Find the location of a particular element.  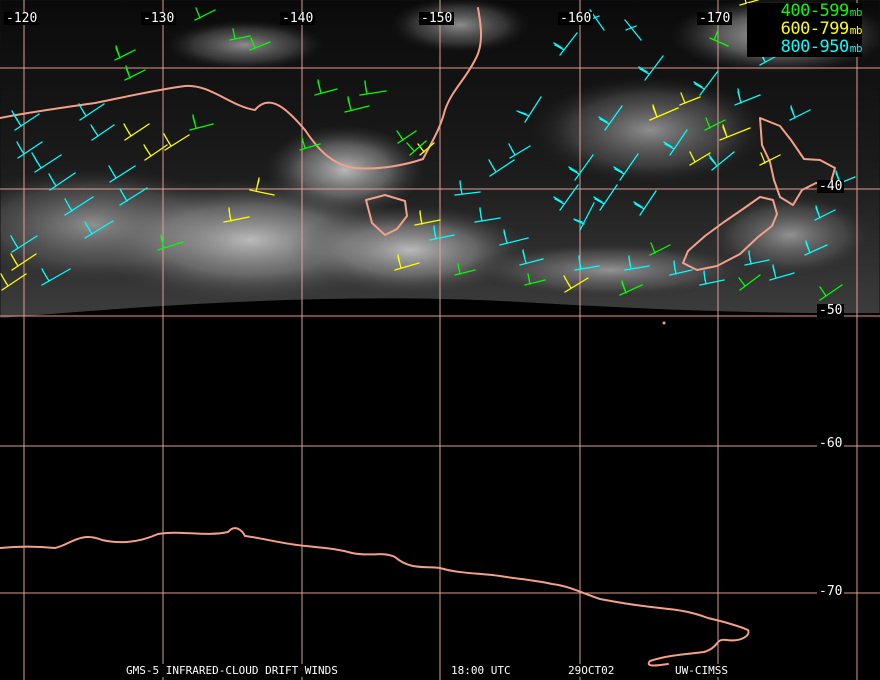

footer-date: 29OCT02 is located at coordinates (591, 670).